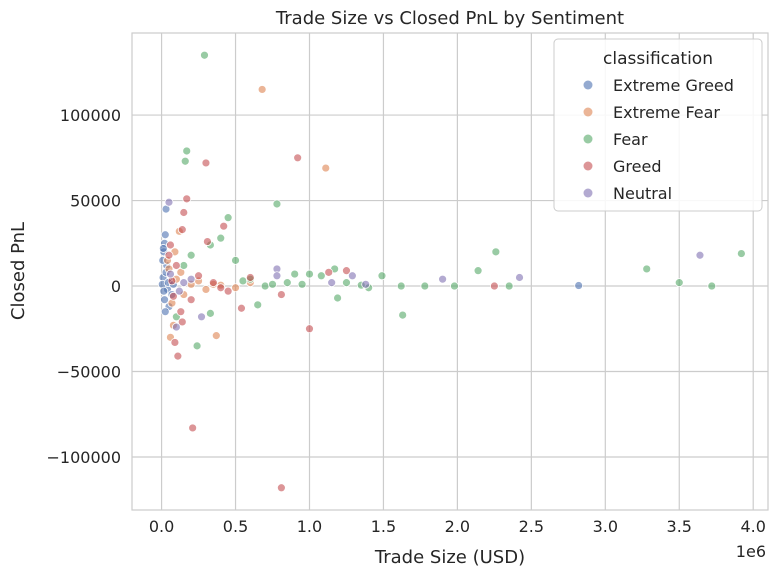 The image size is (776, 576). I want to click on y-tick-label: 100000, so click(90, 115).